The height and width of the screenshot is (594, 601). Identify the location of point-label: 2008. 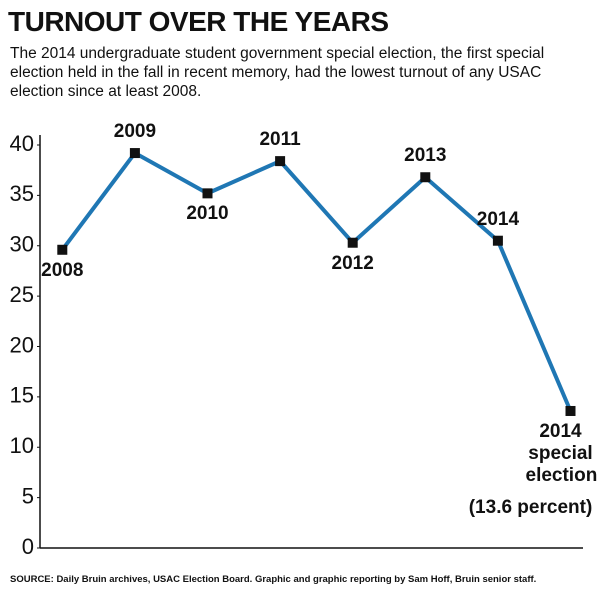
(62, 270).